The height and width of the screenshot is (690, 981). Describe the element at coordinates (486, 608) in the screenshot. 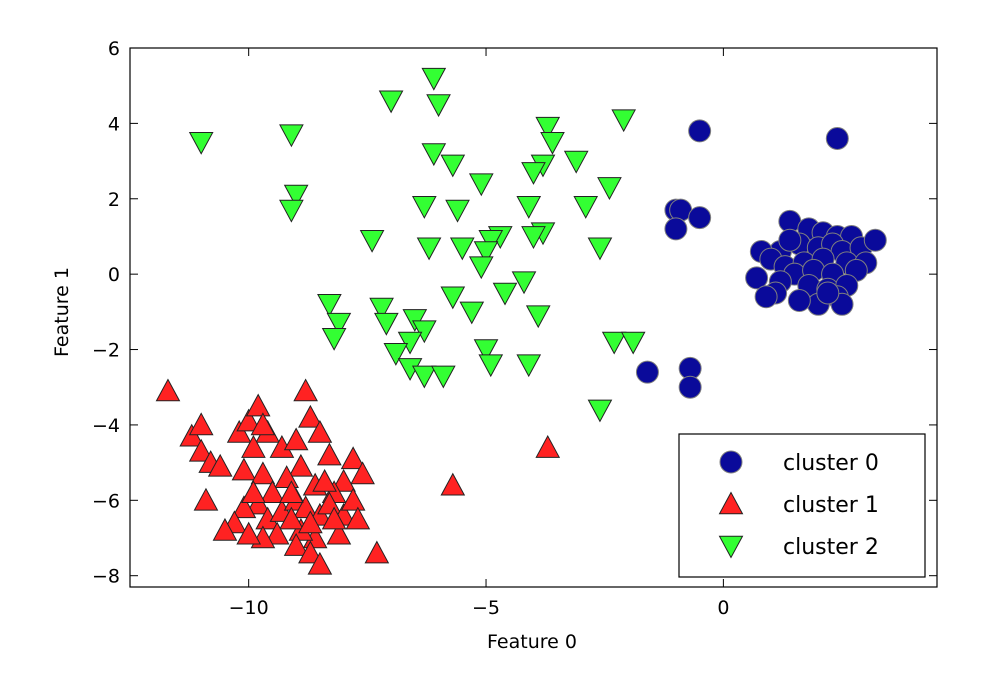

I see `x-tick-label: −5` at that location.